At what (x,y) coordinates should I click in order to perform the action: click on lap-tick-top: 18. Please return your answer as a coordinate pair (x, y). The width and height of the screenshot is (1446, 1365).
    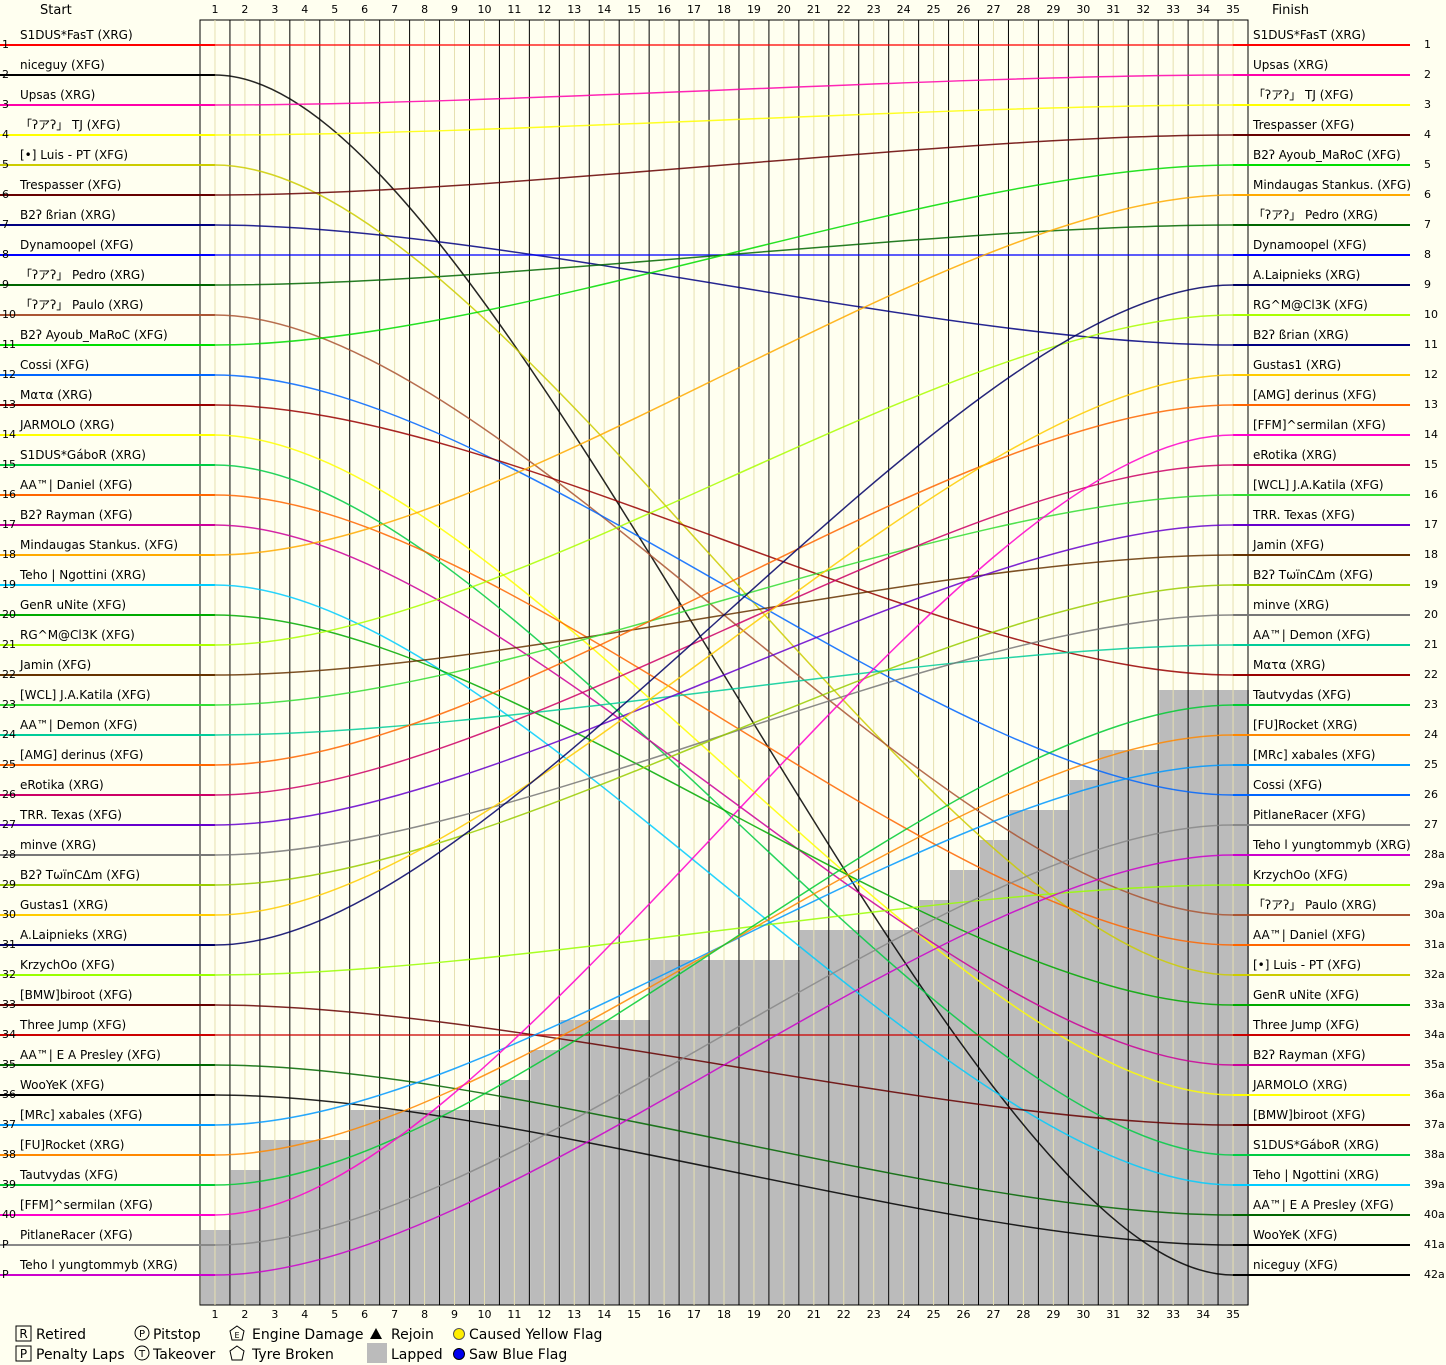
    Looking at the image, I should click on (724, 9).